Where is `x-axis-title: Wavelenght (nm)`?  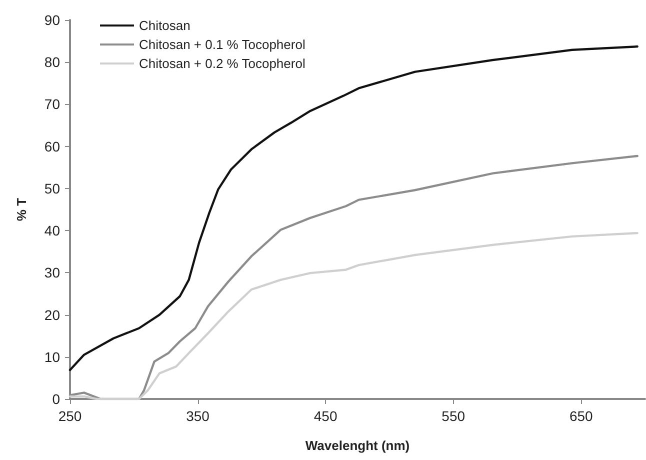
x-axis-title: Wavelenght (nm) is located at coordinates (357, 445).